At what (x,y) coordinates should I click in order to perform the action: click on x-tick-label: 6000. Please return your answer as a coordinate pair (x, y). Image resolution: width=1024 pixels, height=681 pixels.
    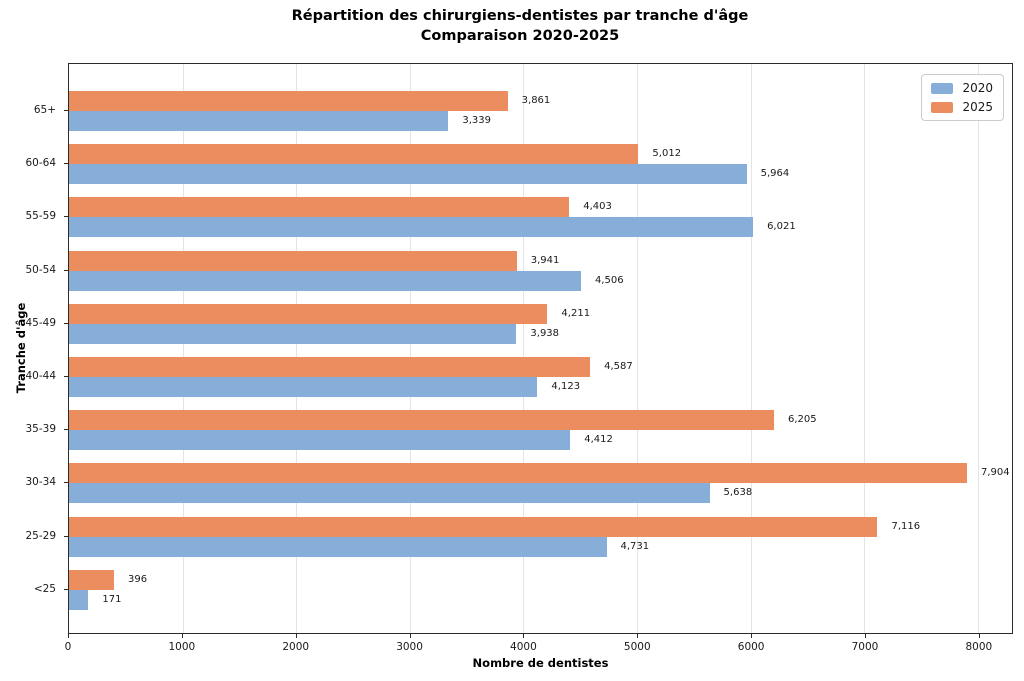
    Looking at the image, I should click on (751, 647).